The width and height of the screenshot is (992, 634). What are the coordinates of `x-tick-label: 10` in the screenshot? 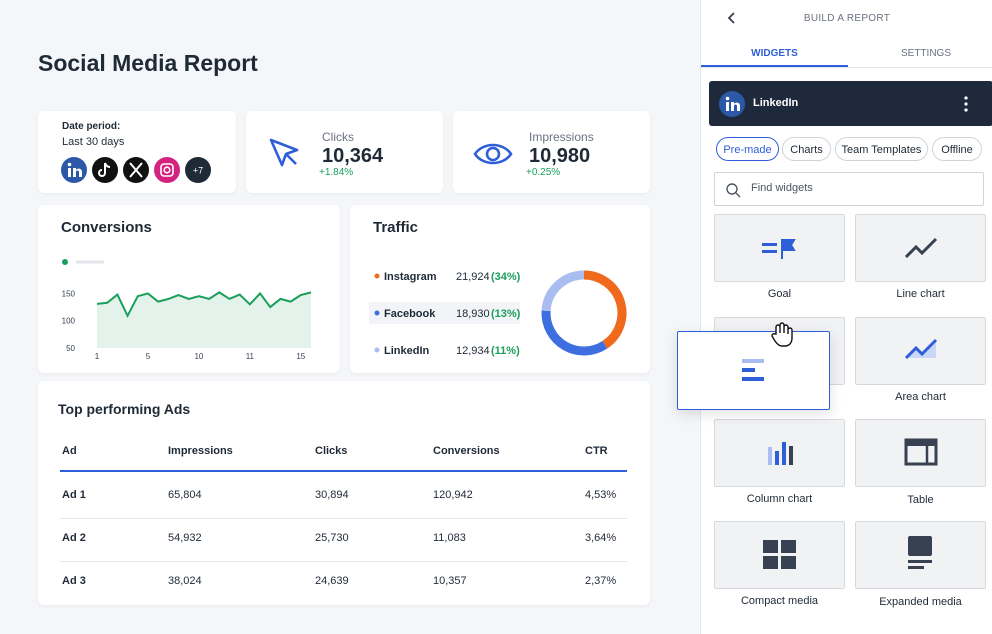 It's located at (198, 356).